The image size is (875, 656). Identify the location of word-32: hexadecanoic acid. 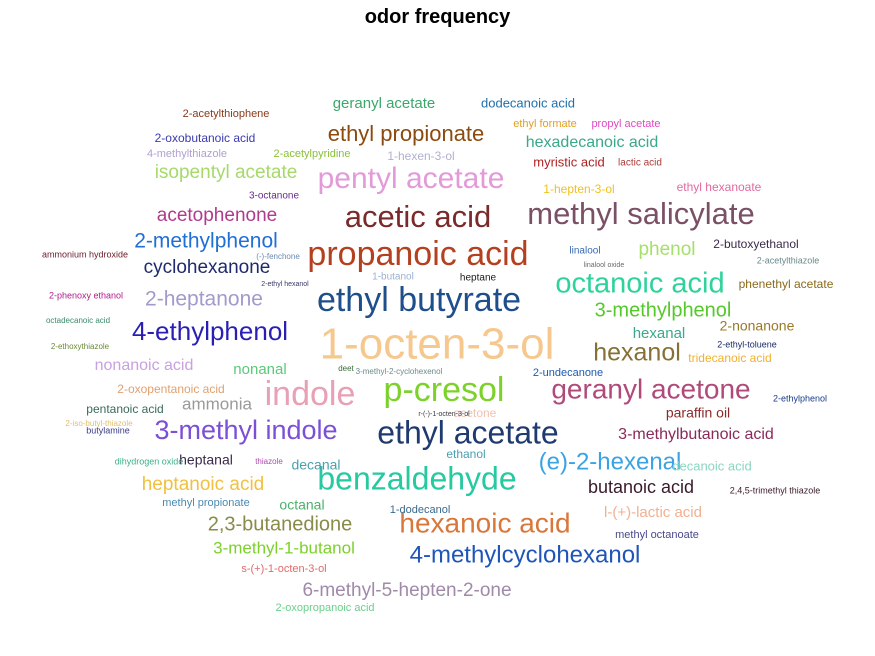
(592, 142).